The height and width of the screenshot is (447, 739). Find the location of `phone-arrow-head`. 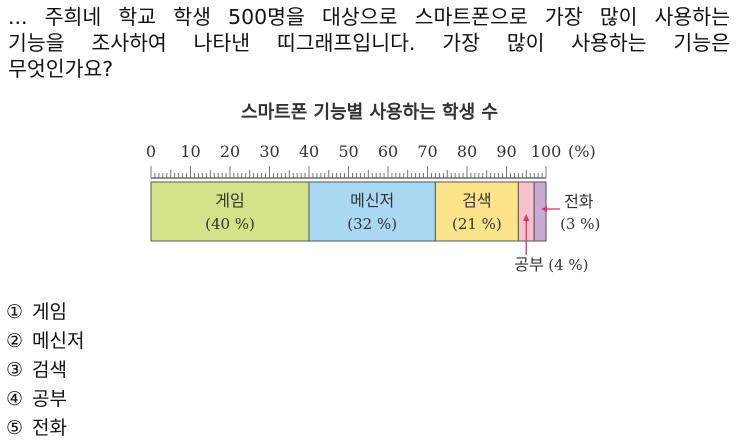

phone-arrow-head is located at coordinates (544, 209).